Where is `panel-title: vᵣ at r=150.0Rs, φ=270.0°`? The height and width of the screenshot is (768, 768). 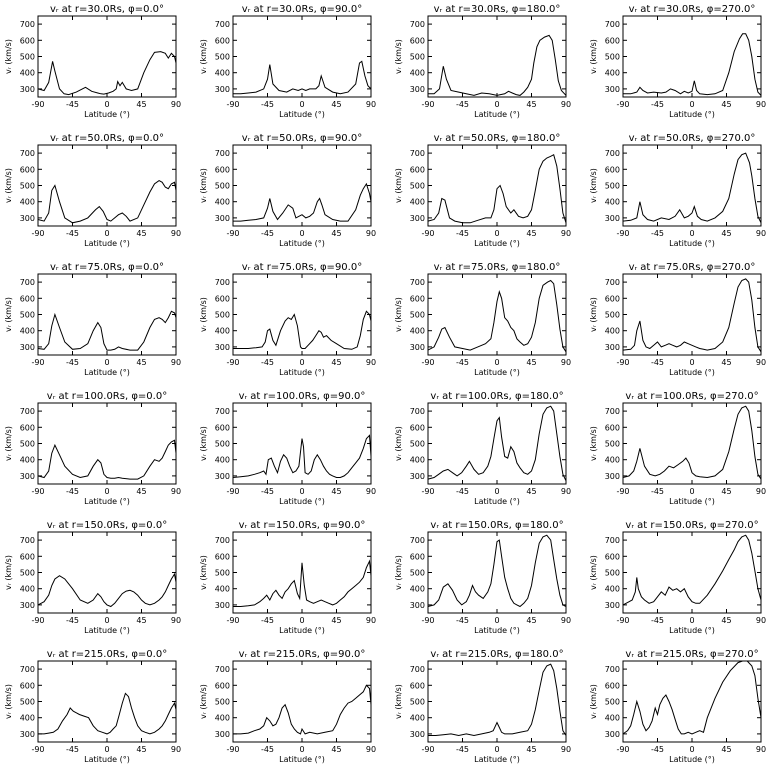
panel-title: vᵣ at r=150.0Rs, φ=270.0° is located at coordinates (691, 525).